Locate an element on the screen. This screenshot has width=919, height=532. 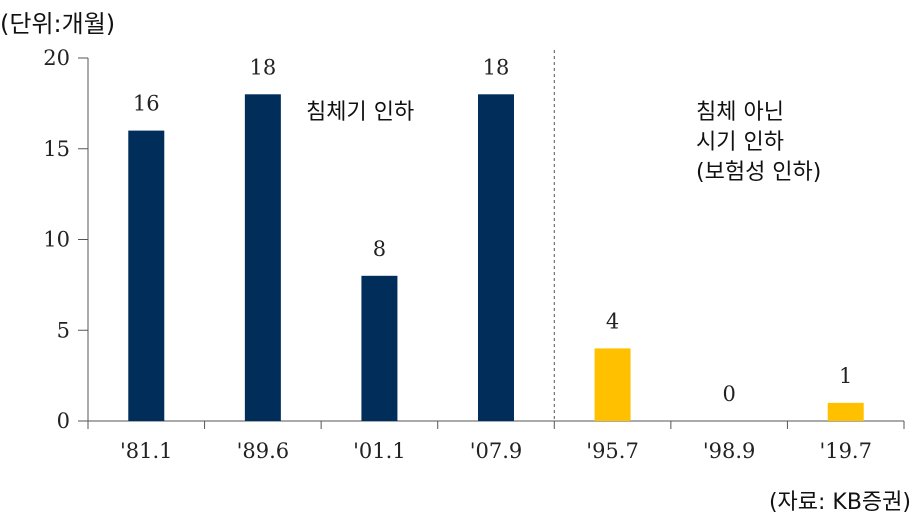
source-label: (자료: KB증권) is located at coordinates (839, 502).